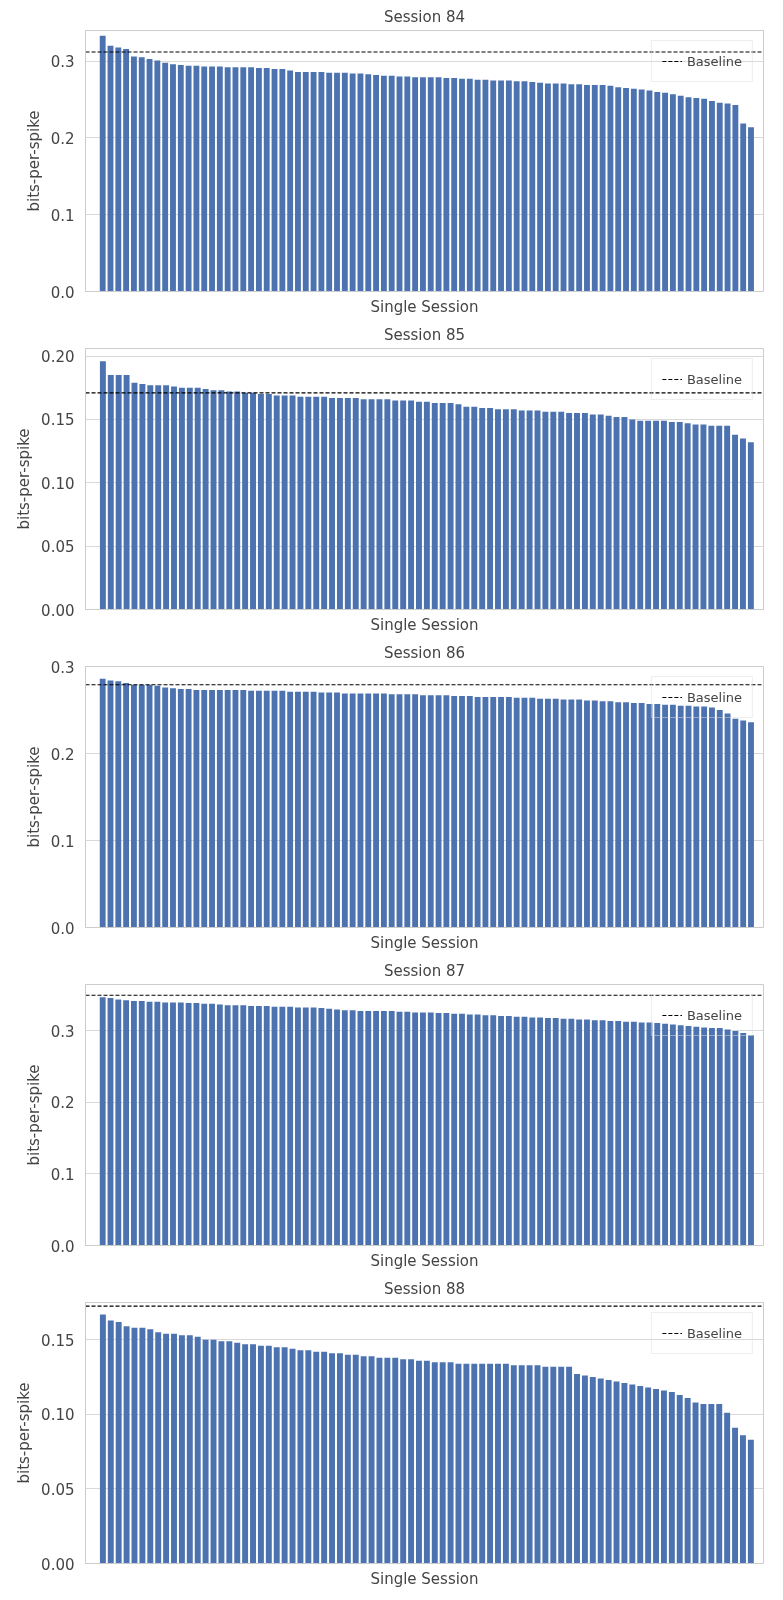 This screenshot has width=783, height=1600. What do you see at coordinates (58, 420) in the screenshot?
I see `y-tick-label: 0.15` at bounding box center [58, 420].